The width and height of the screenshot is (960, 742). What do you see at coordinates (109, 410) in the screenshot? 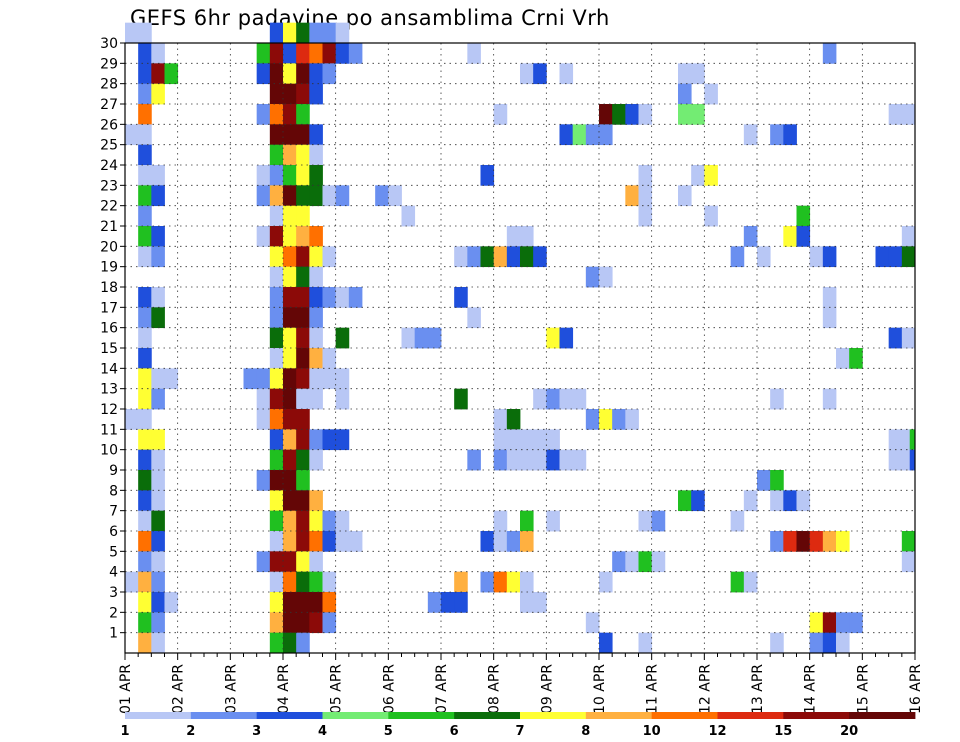
I see `y-tick-label: 12` at bounding box center [109, 410].